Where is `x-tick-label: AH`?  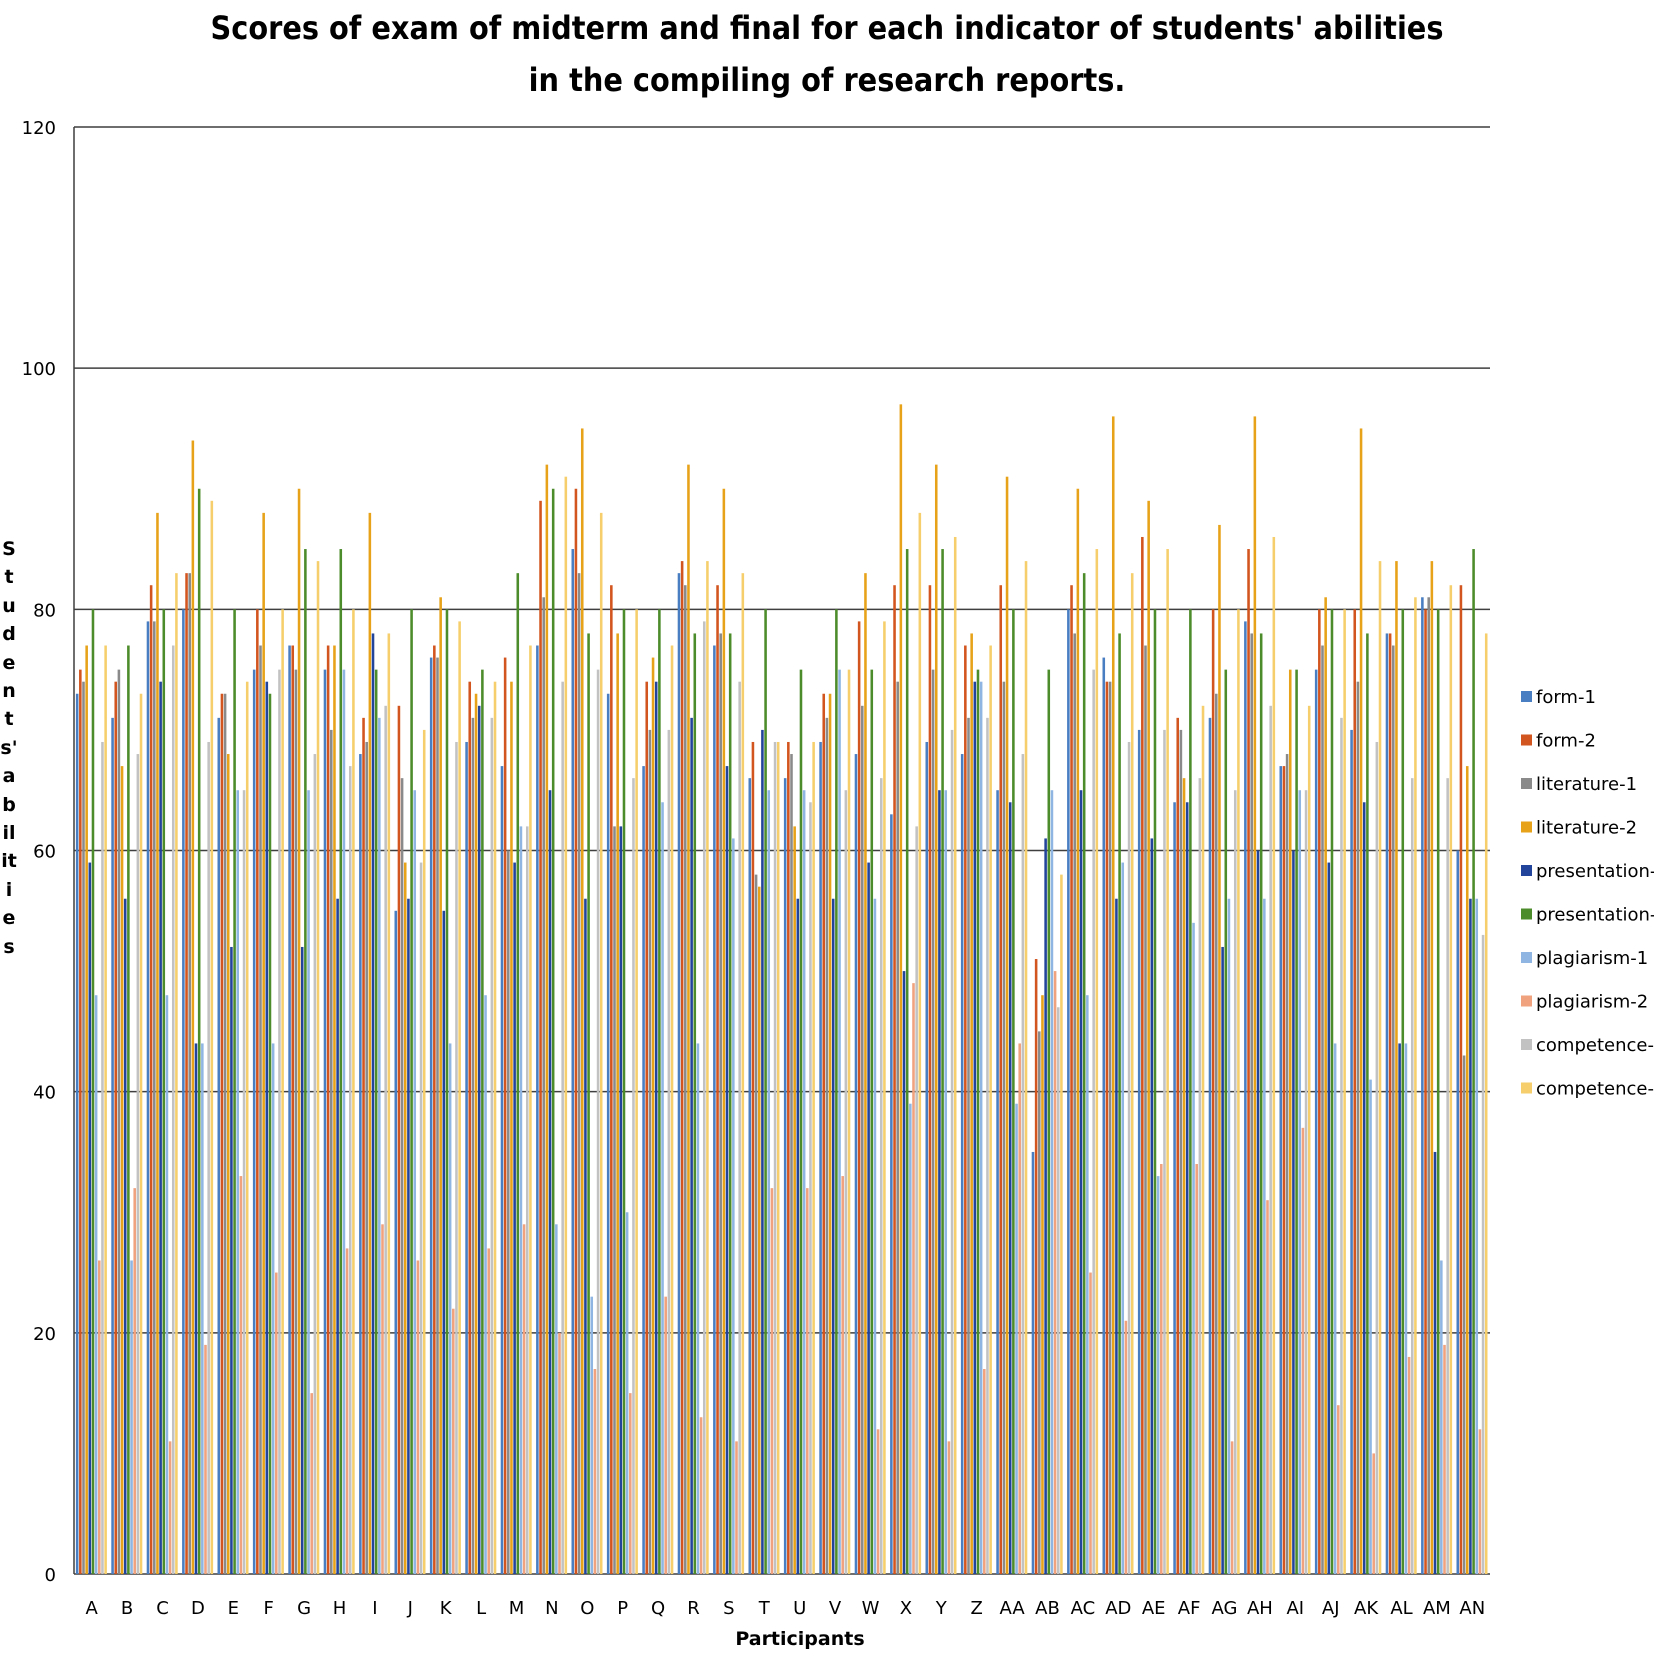
x-tick-label: AH is located at coordinates (1260, 1608).